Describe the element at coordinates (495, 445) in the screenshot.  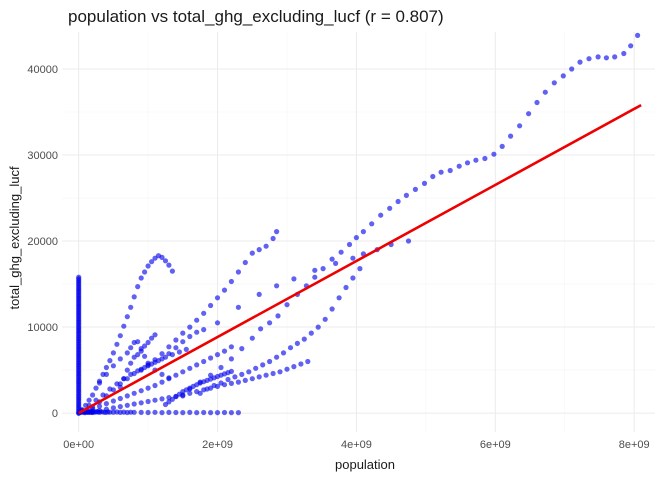
I see `x-tick-label: 6e+09` at that location.